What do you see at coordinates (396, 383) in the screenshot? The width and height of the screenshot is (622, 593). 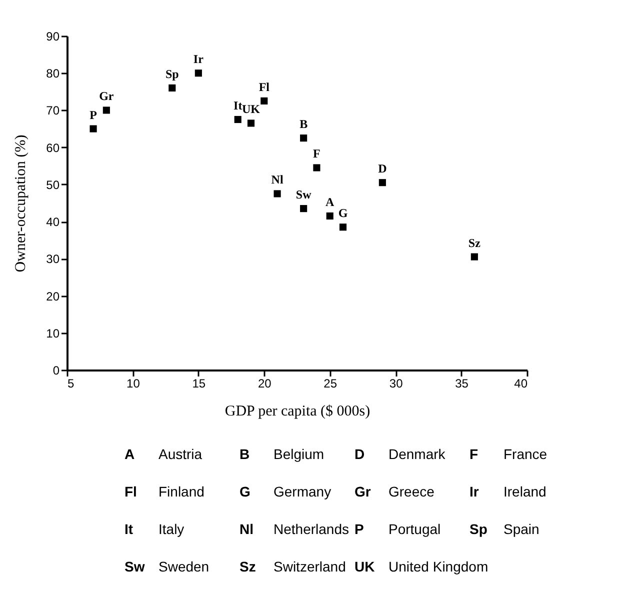 I see `x-tick-label: 30` at bounding box center [396, 383].